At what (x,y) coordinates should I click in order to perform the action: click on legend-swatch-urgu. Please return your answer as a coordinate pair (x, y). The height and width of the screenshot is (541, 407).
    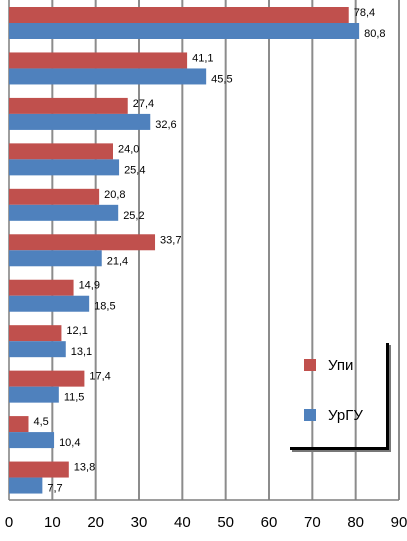
    Looking at the image, I should click on (310, 415).